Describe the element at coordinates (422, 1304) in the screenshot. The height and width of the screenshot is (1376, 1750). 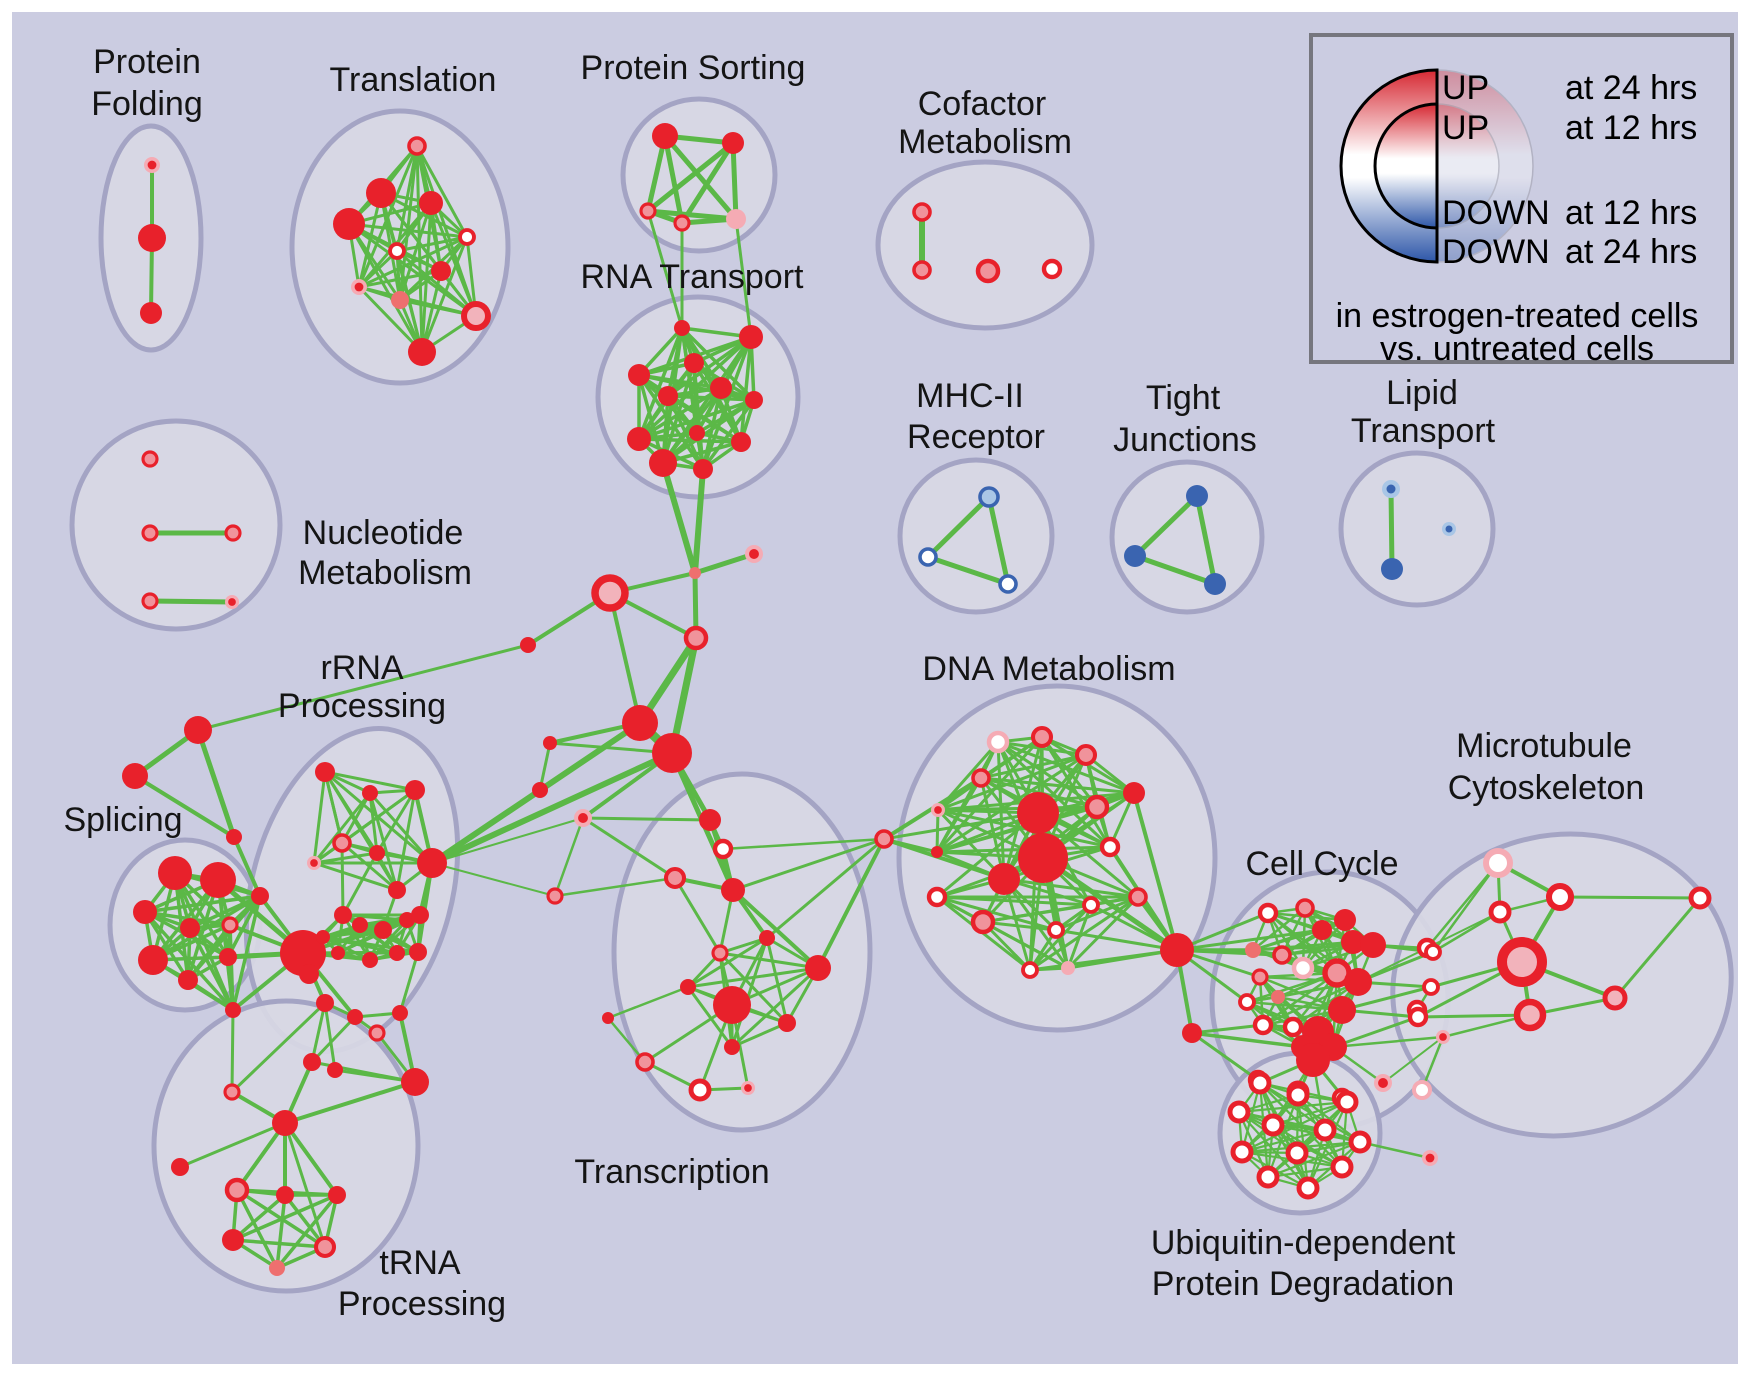
I see `label-trna-processing-line-1: Processing` at that location.